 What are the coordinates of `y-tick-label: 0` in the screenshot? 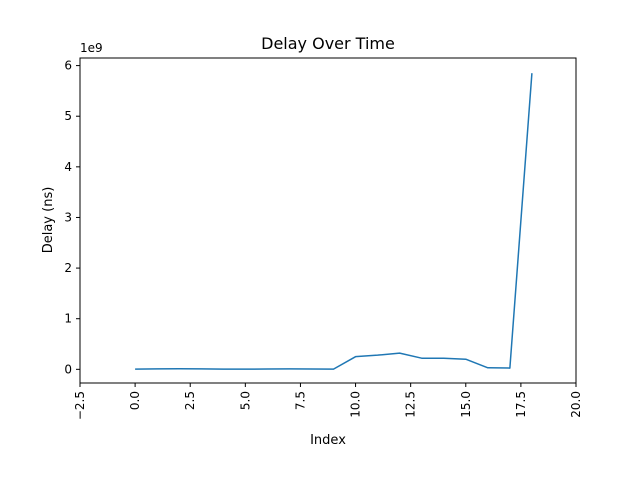 It's located at (68, 369).